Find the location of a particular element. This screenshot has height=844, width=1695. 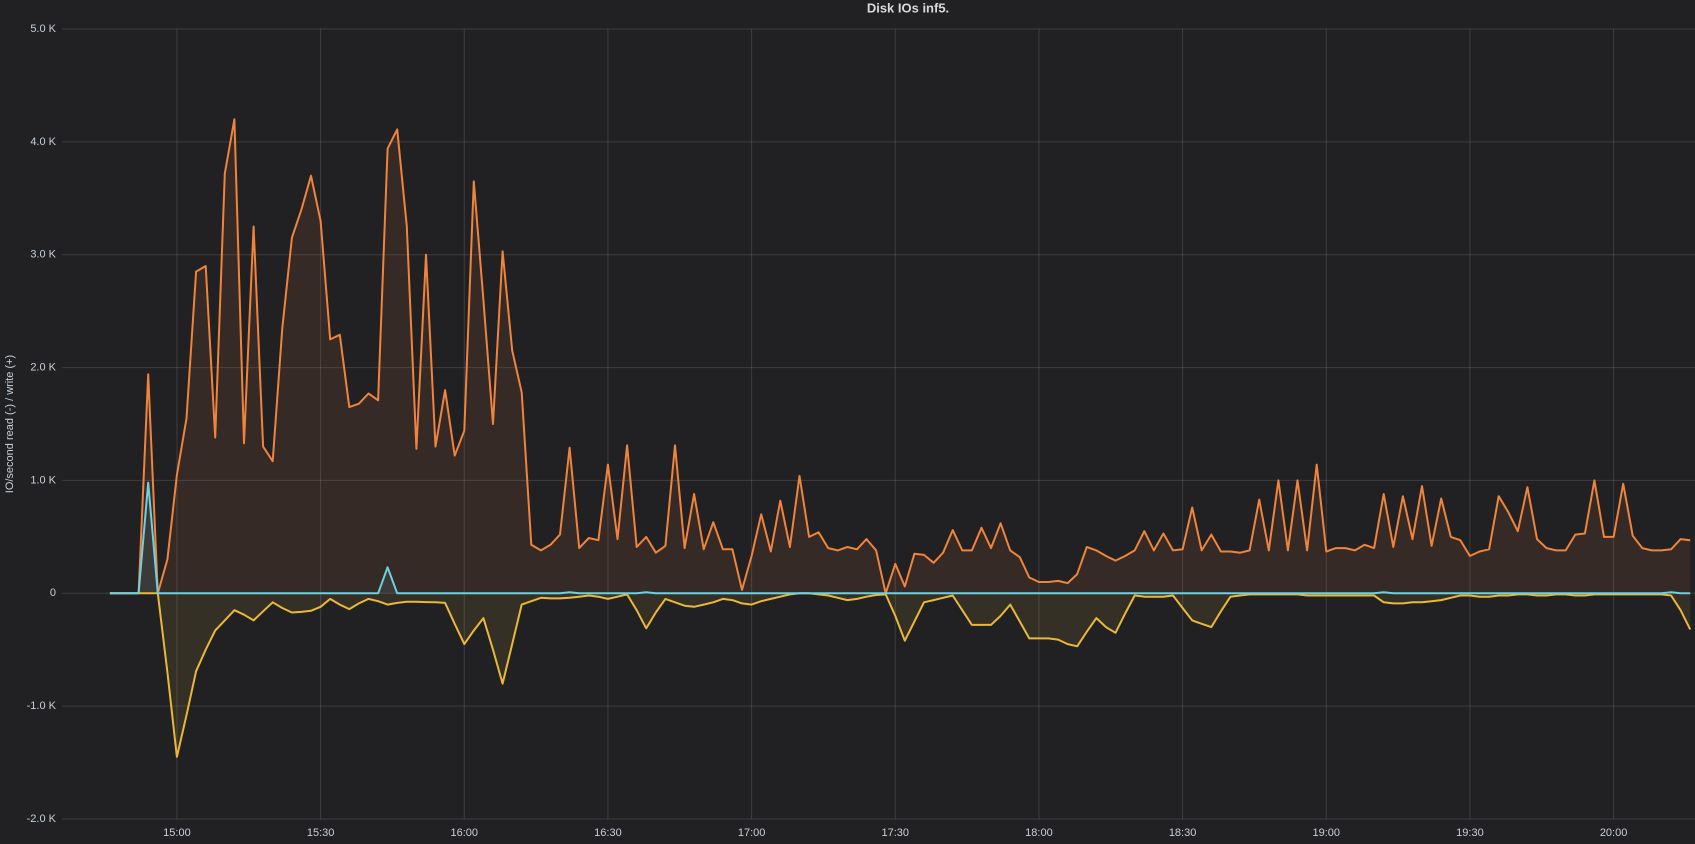

y-tick-label: 2.0 K is located at coordinates (43, 367).